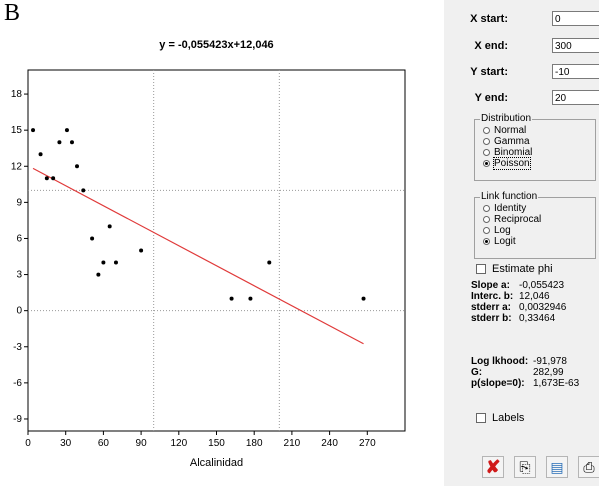  I want to click on x-tick-label: 60, so click(104, 443).